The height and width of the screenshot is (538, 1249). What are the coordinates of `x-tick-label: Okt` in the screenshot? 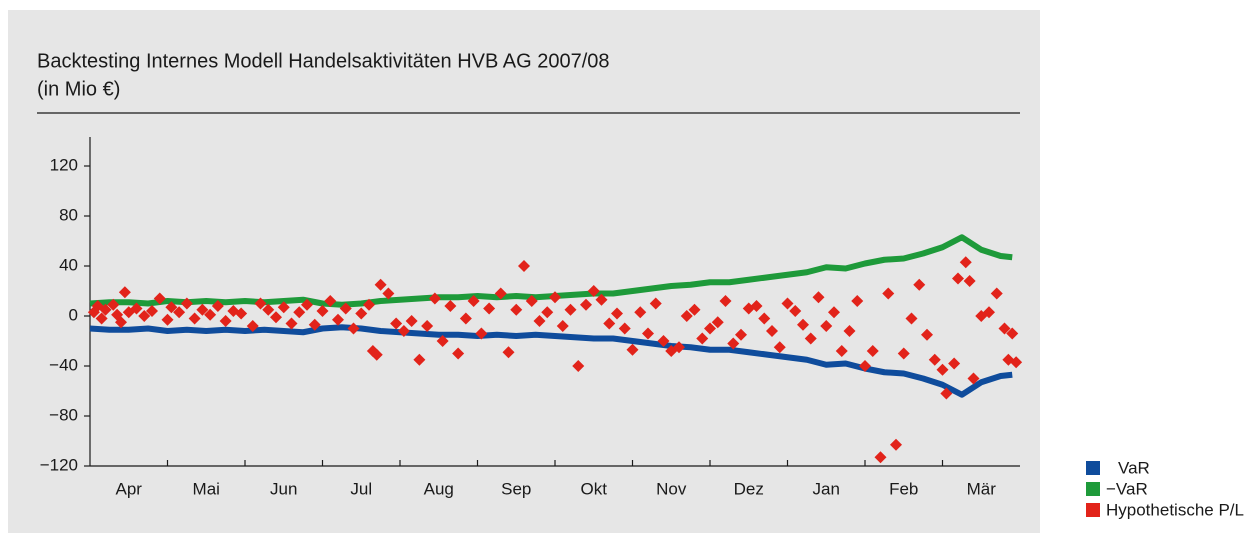 It's located at (594, 488).